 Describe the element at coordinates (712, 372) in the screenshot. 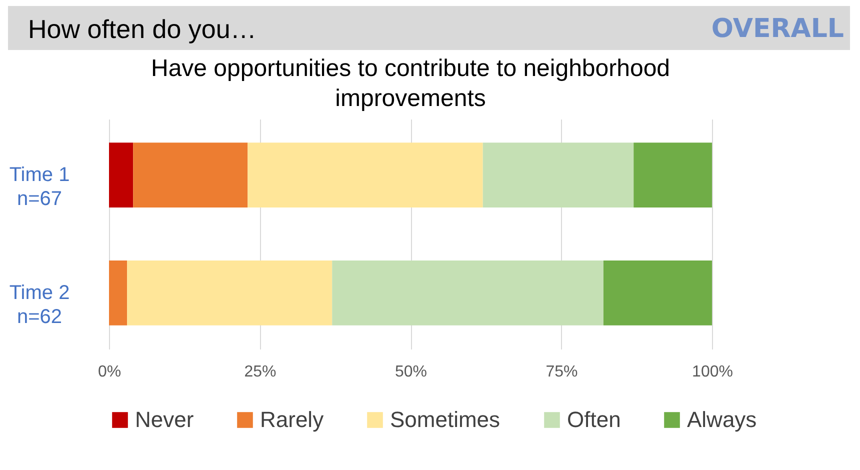

I see `x-tick-label: 100%` at that location.